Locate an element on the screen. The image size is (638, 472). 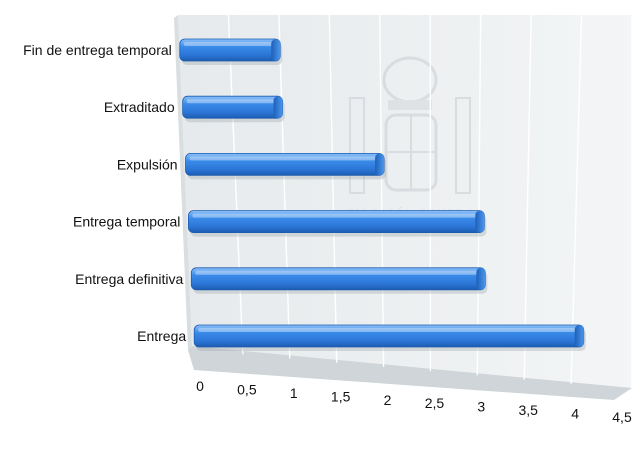
x-tick-label: 0 is located at coordinates (200, 386).